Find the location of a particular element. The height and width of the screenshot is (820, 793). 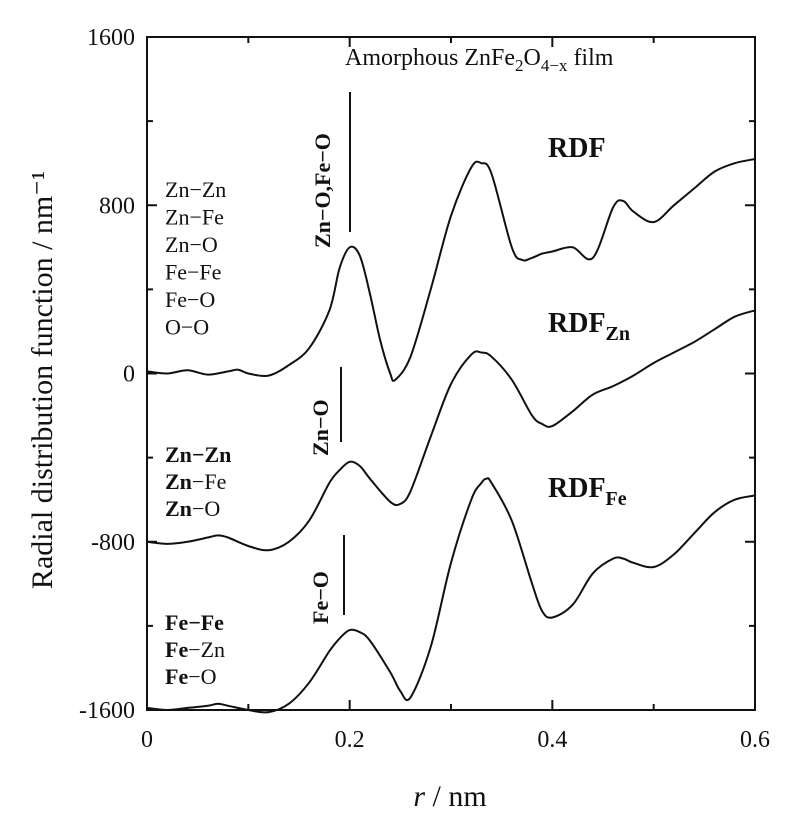

rdffe-pair-label: Fe−O is located at coordinates (191, 676).